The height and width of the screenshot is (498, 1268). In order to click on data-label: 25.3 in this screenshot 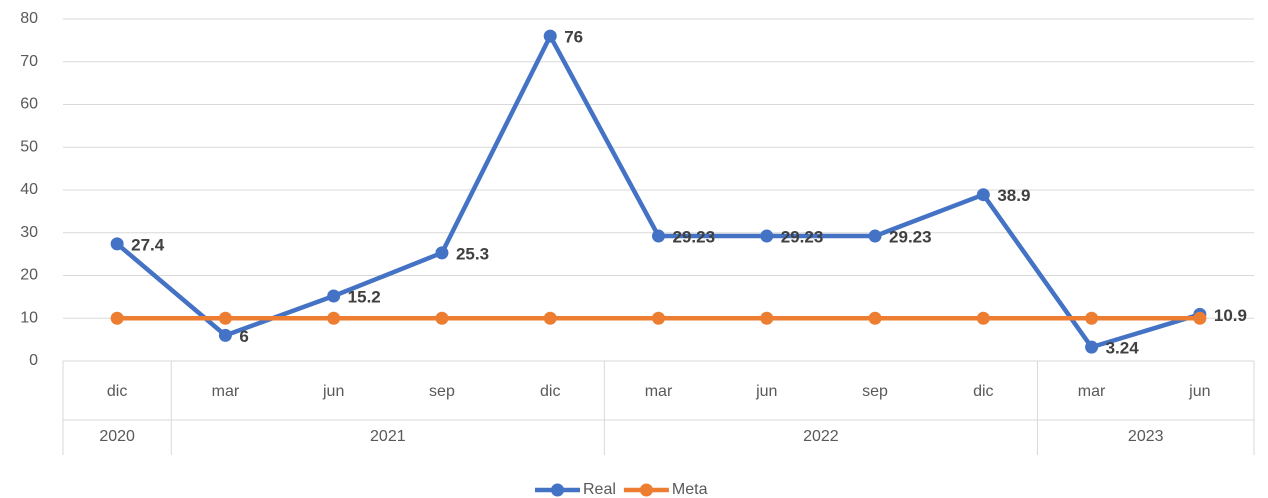, I will do `click(472, 253)`.